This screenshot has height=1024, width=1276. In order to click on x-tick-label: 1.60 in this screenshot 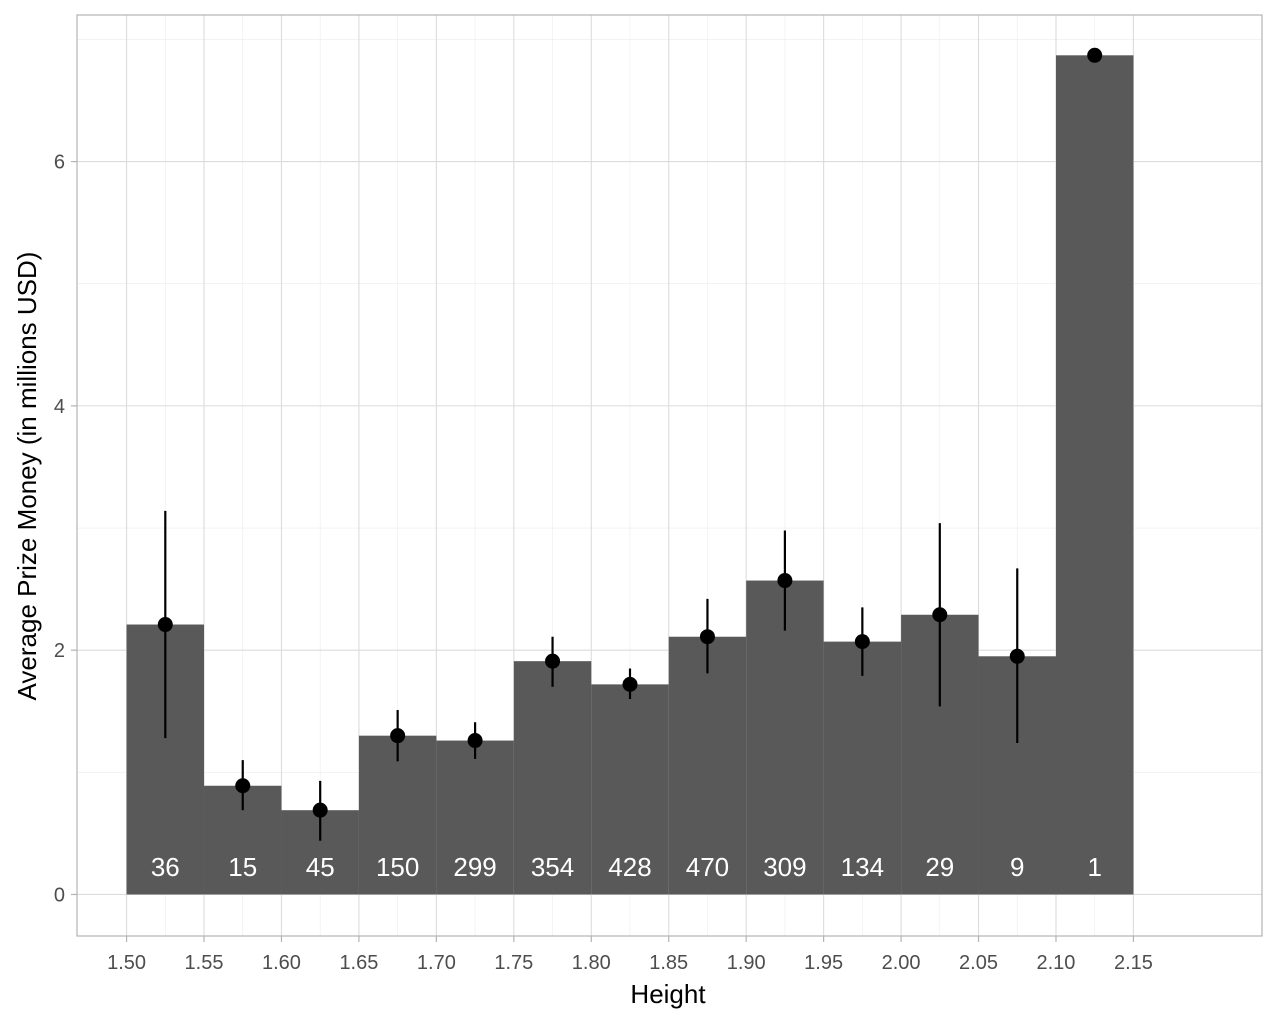, I will do `click(281, 963)`.